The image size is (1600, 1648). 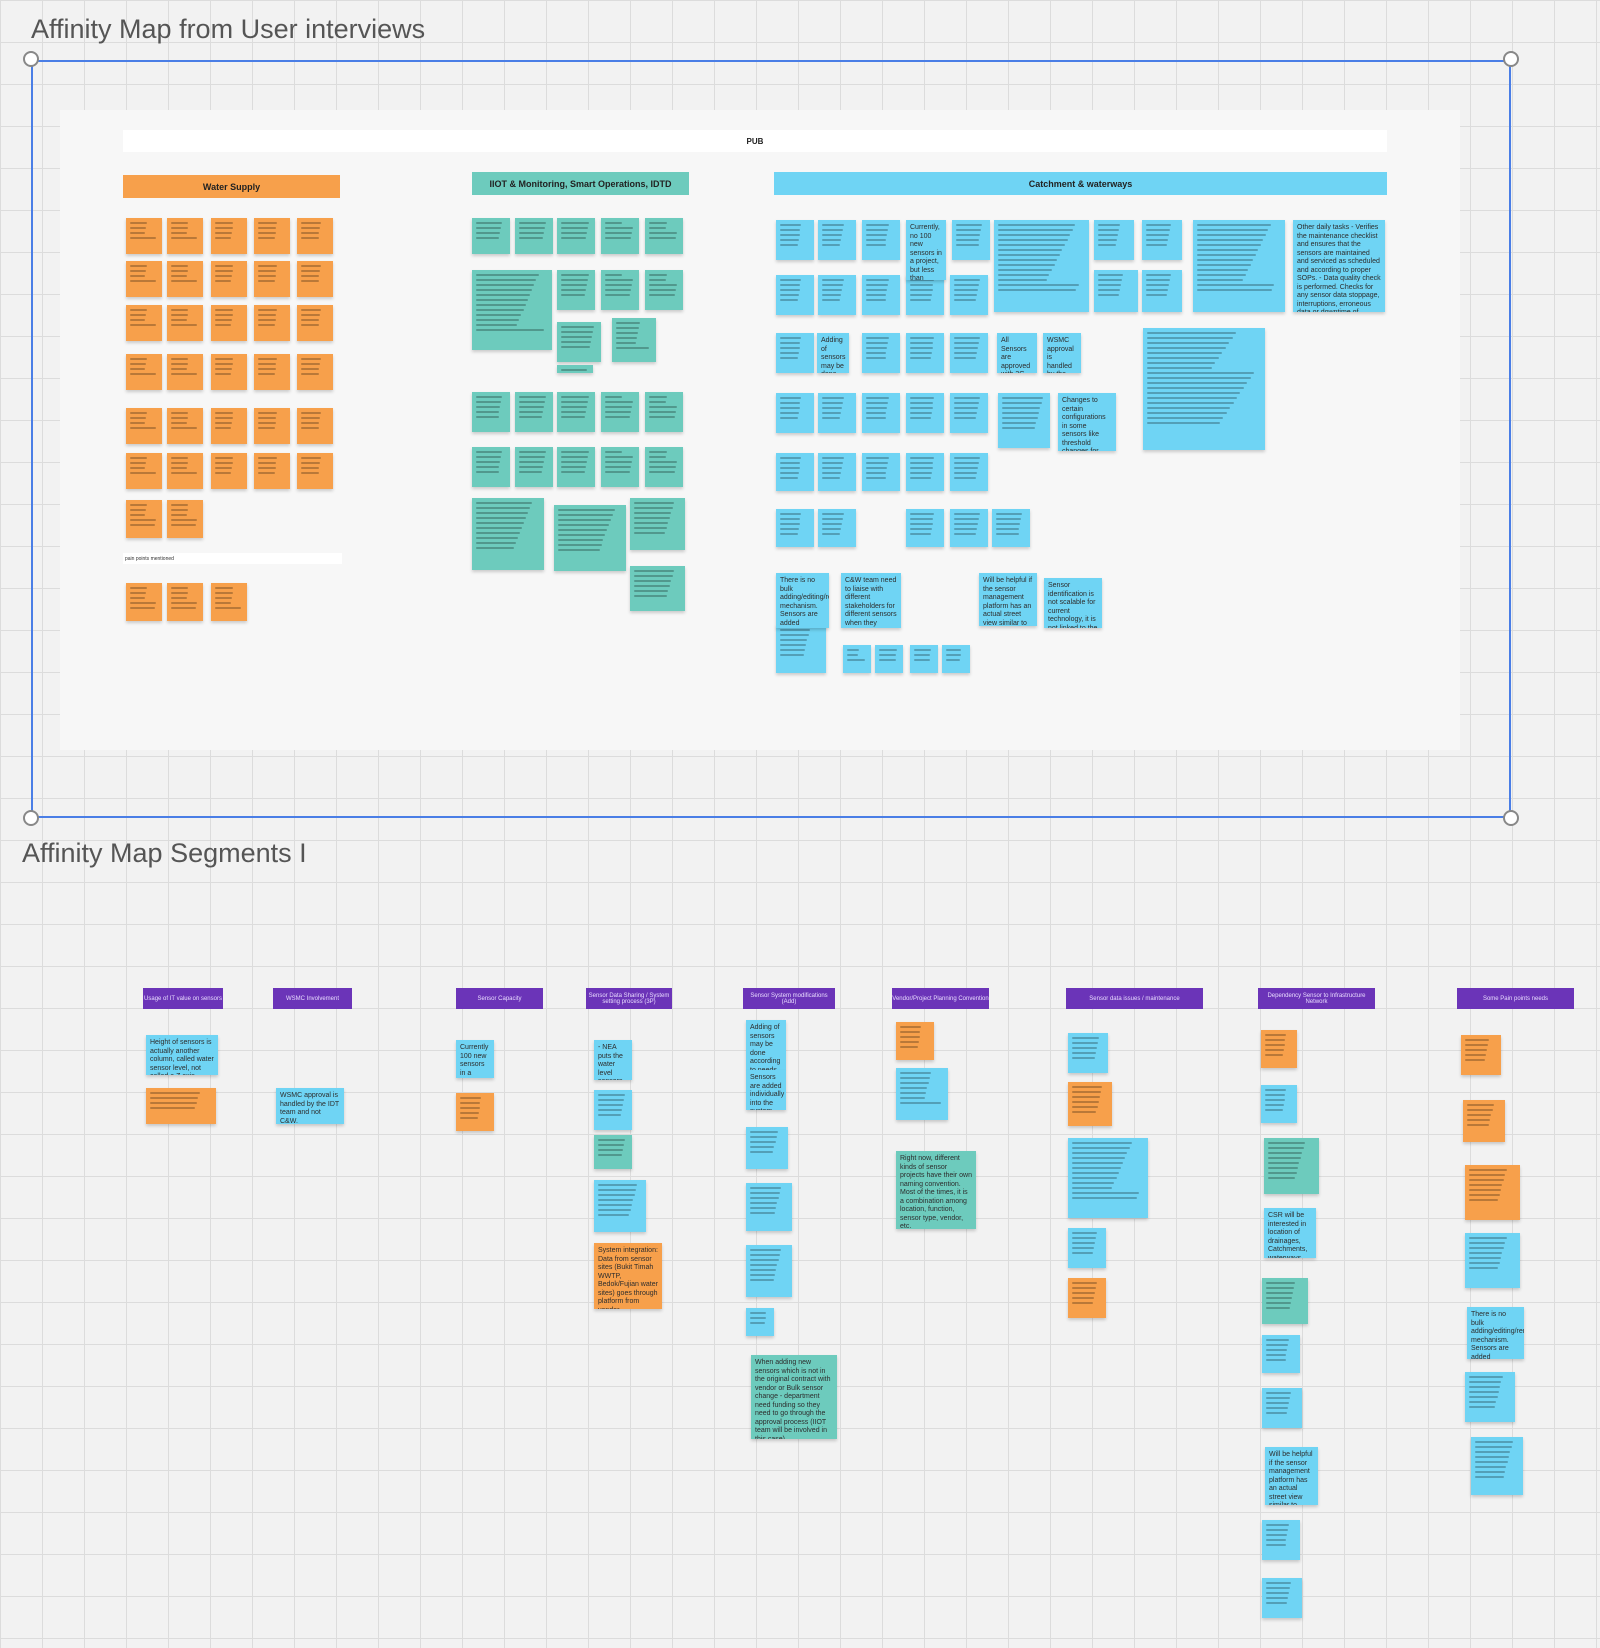 I want to click on group-header-water-supply: Water Supply, so click(x=231, y=186).